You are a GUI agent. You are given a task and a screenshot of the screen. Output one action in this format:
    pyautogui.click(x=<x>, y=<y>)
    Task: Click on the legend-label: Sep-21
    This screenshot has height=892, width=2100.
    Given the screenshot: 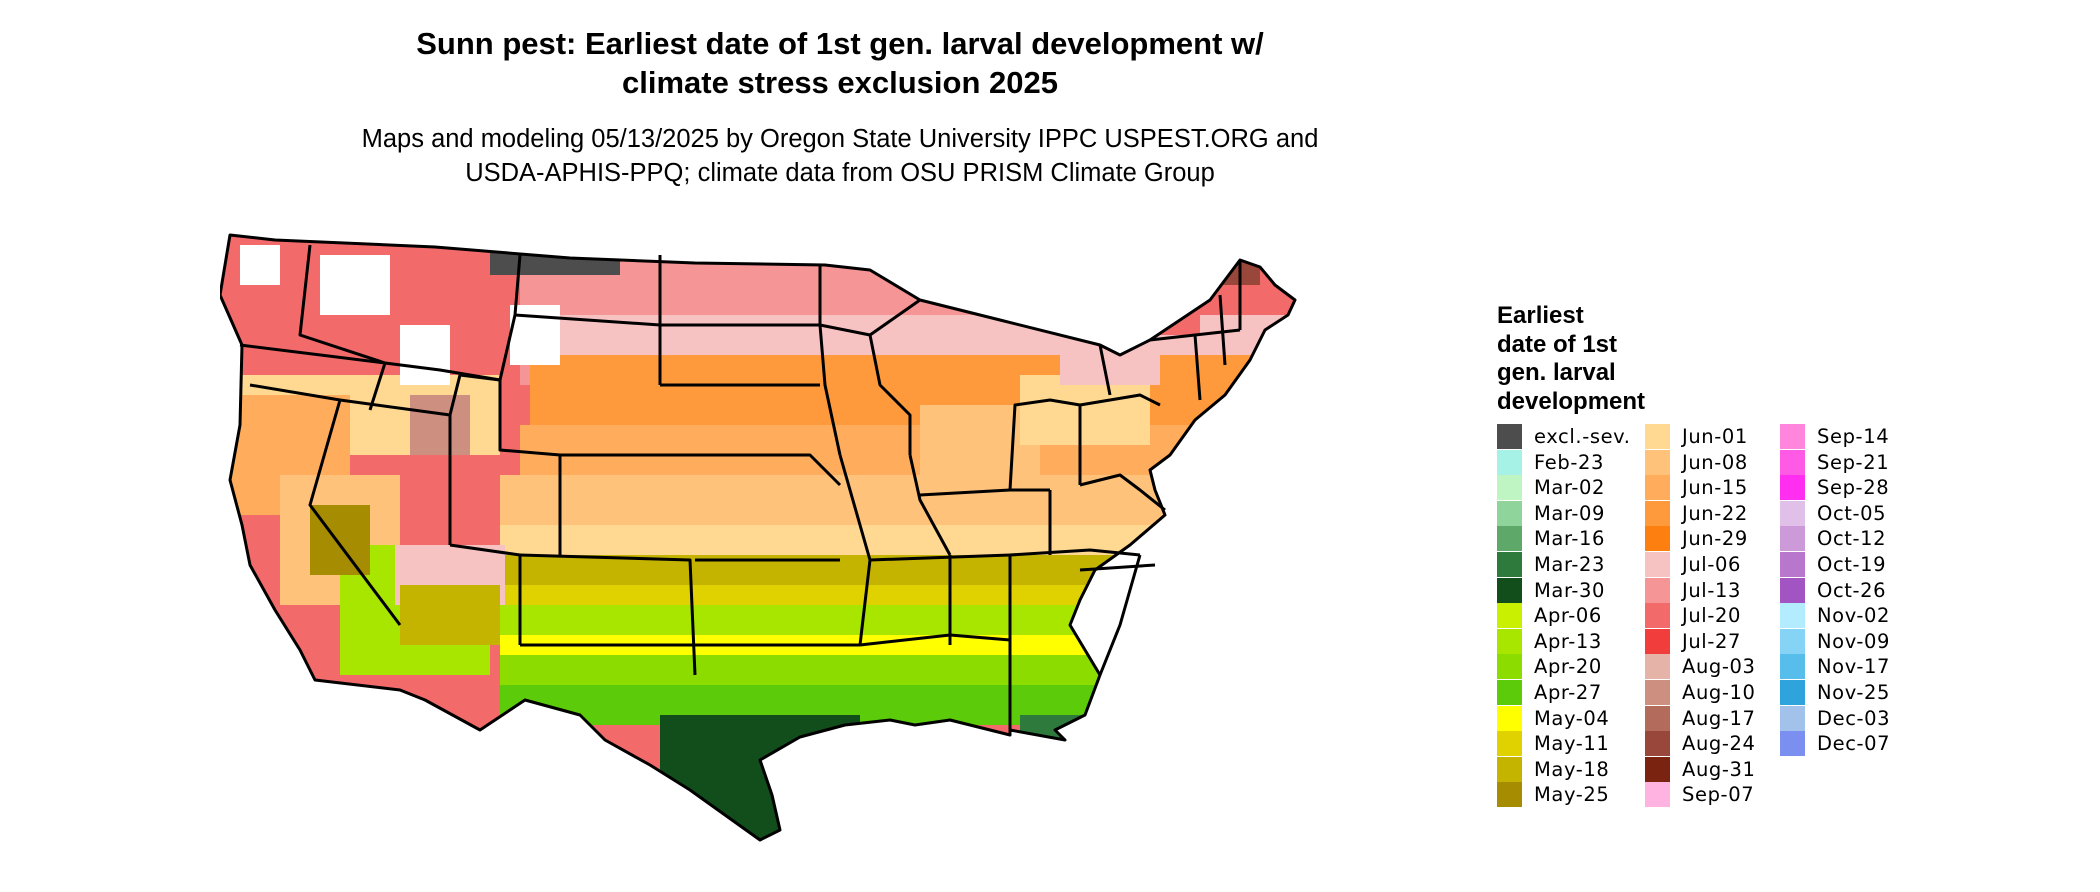 What is the action you would take?
    pyautogui.click(x=1853, y=462)
    